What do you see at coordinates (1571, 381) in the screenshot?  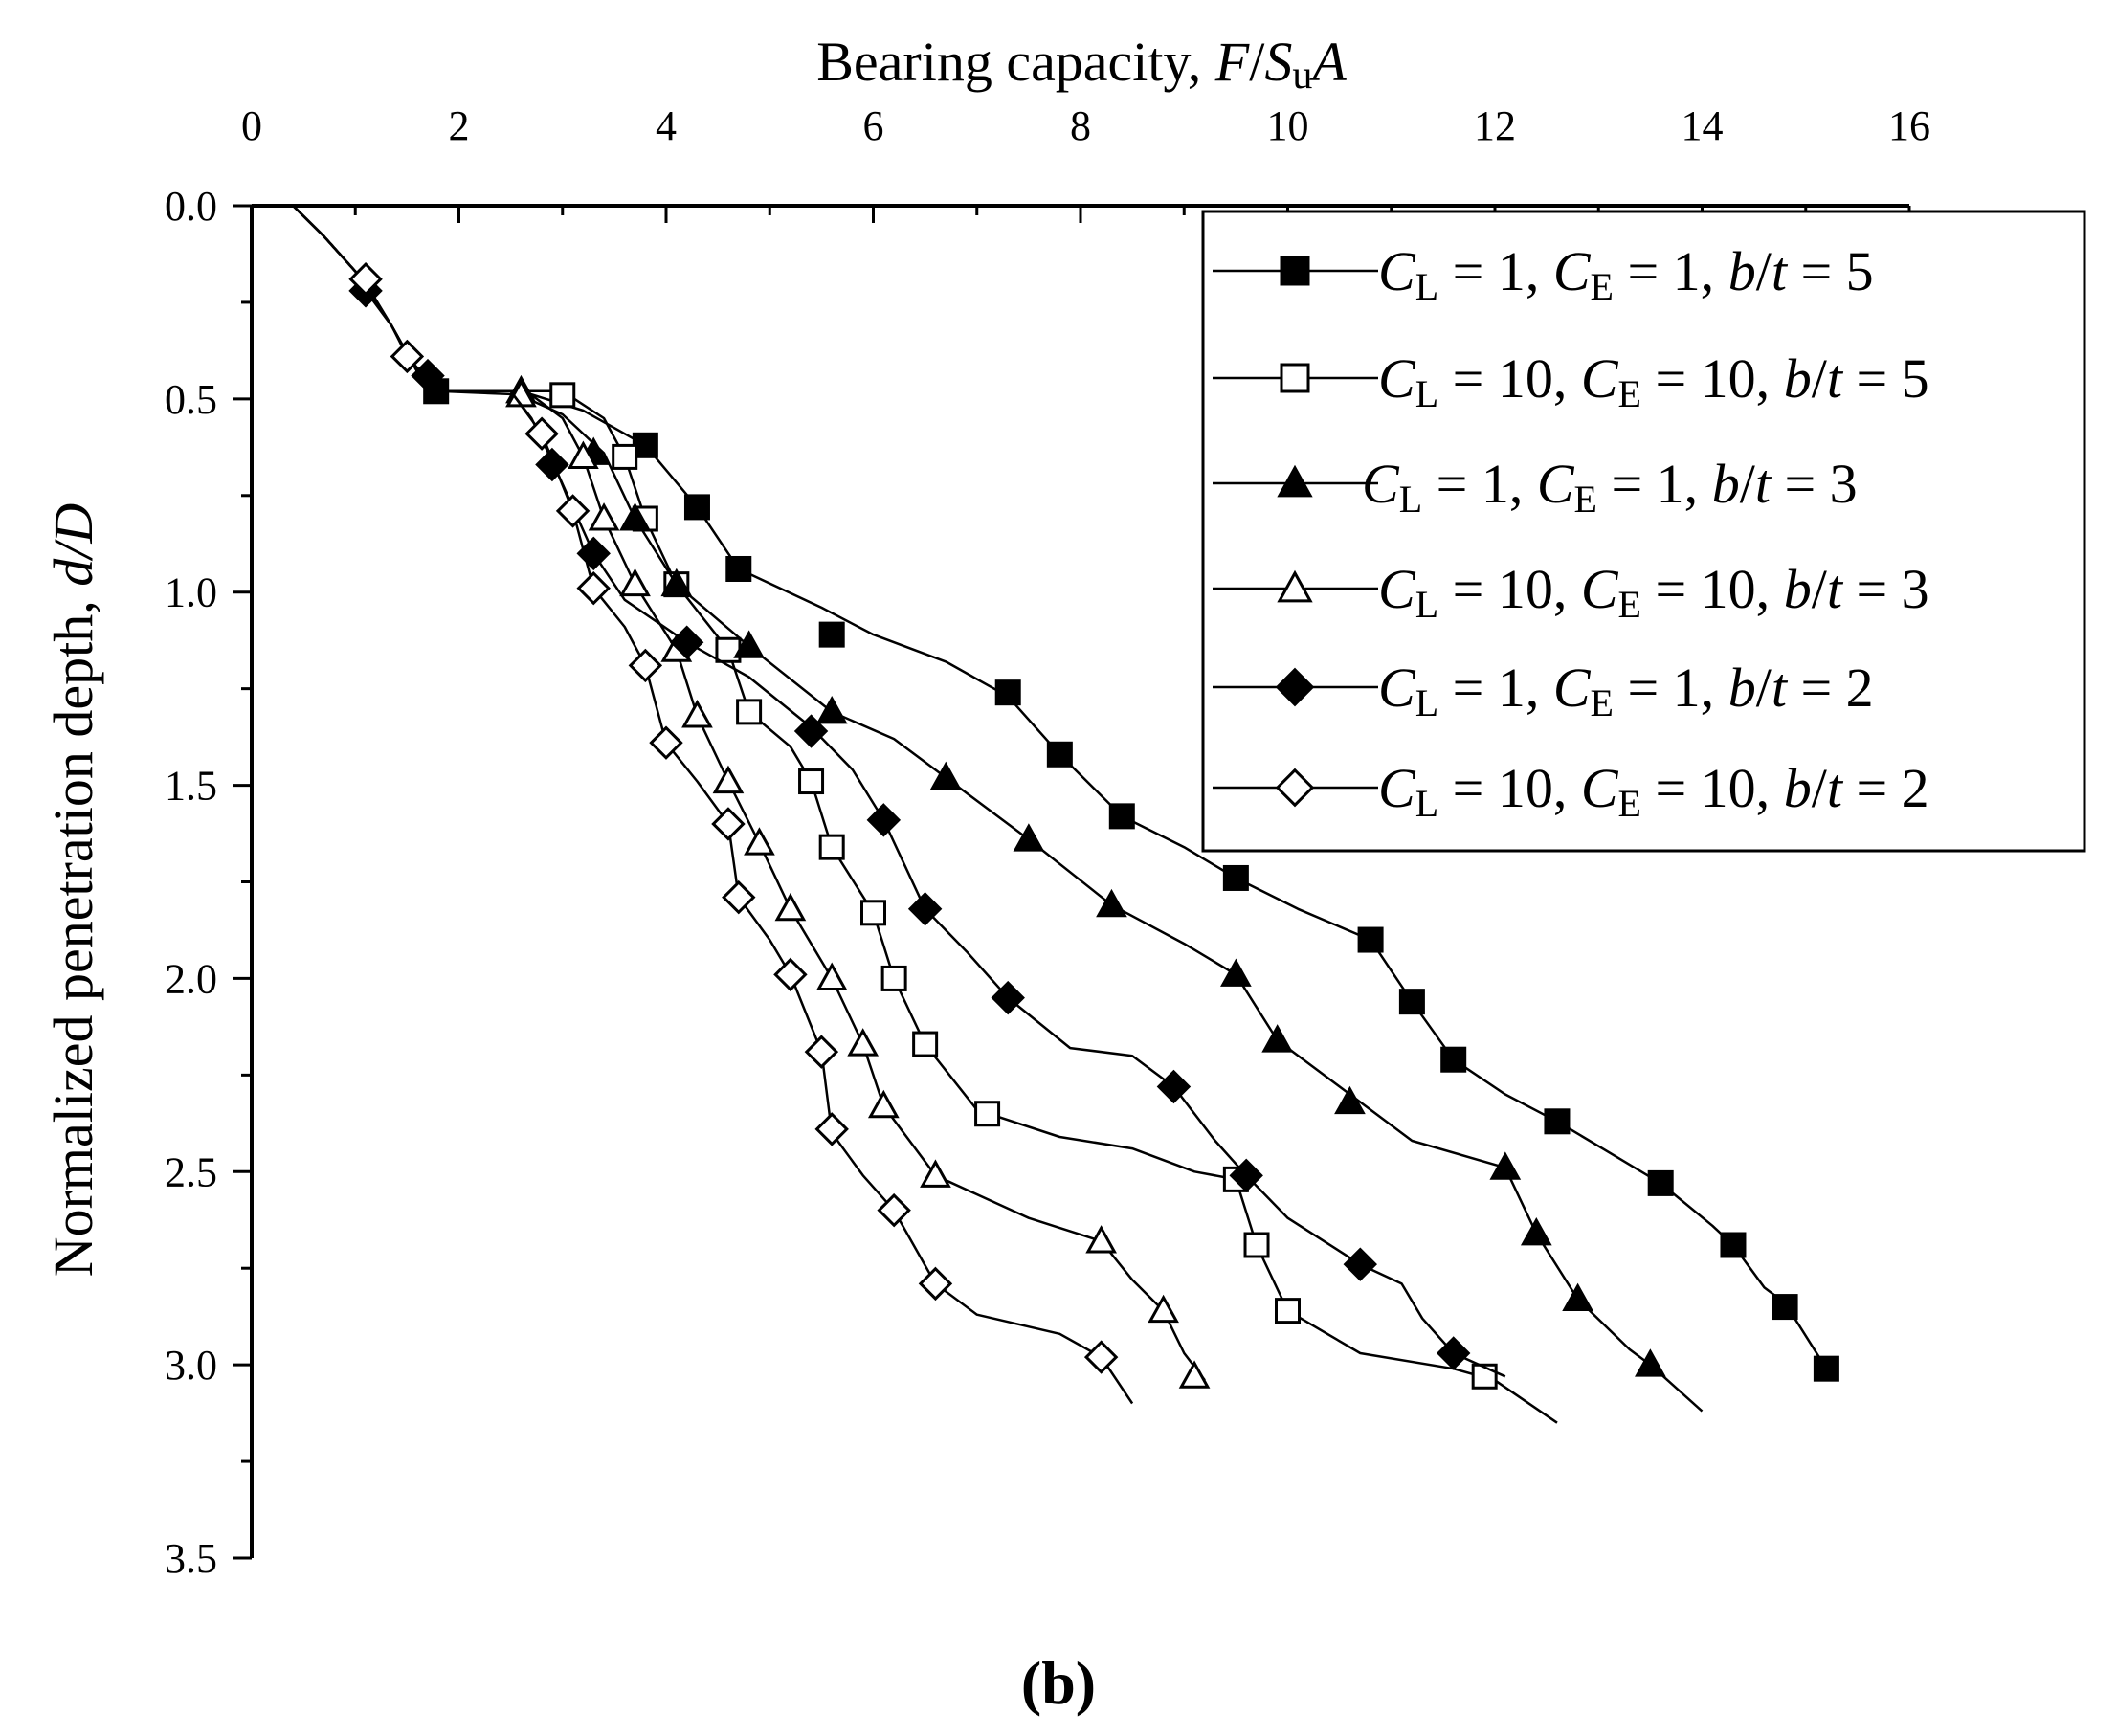 I see `legend-entry: CL = 10, CE = 10, b/t = 5` at bounding box center [1571, 381].